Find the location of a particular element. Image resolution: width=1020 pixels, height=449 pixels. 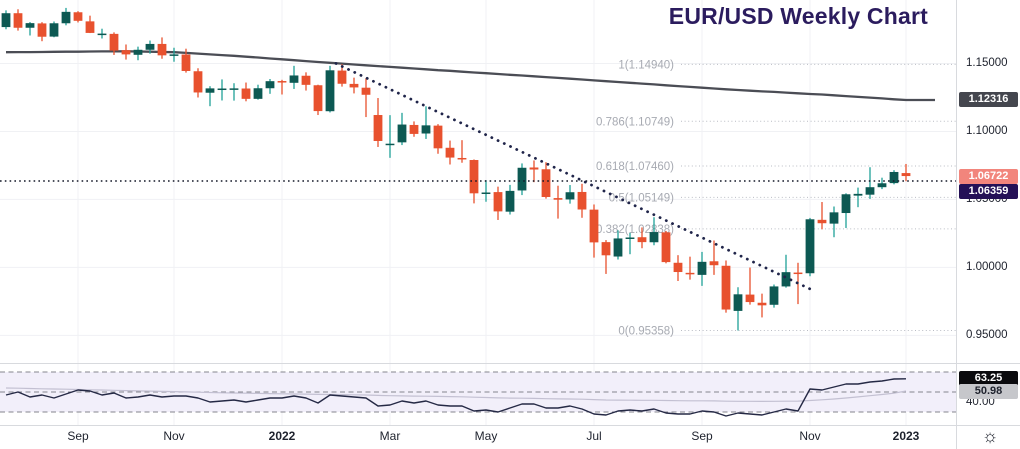

time-label-May: May is located at coordinates (486, 436).